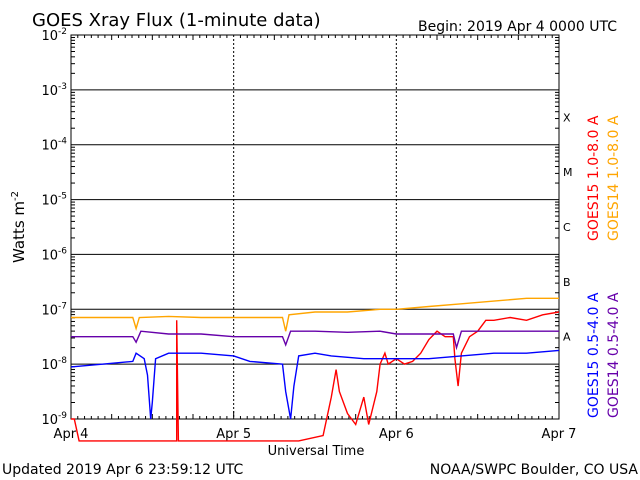 The image size is (640, 480). What do you see at coordinates (396, 434) in the screenshot?
I see `x-tick-label: Apr 6` at bounding box center [396, 434].